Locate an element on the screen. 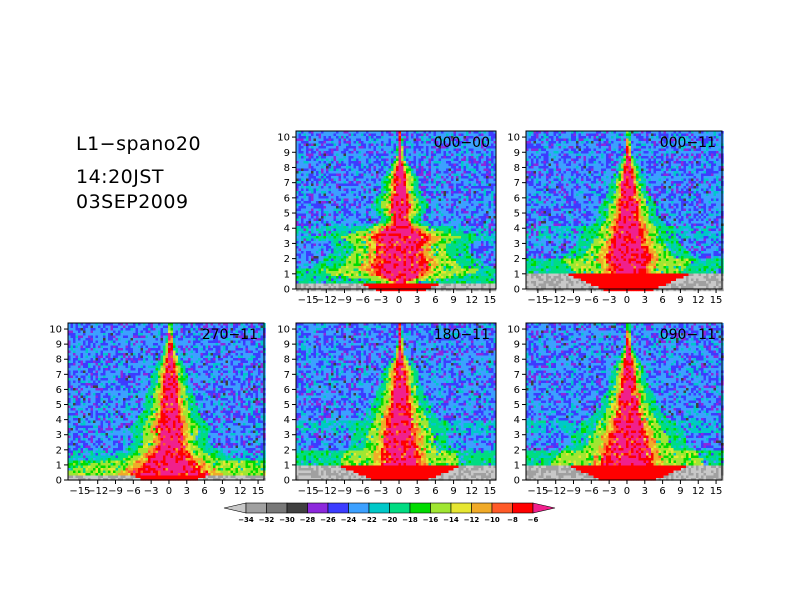  panel-label: 000−00 is located at coordinates (462, 143).